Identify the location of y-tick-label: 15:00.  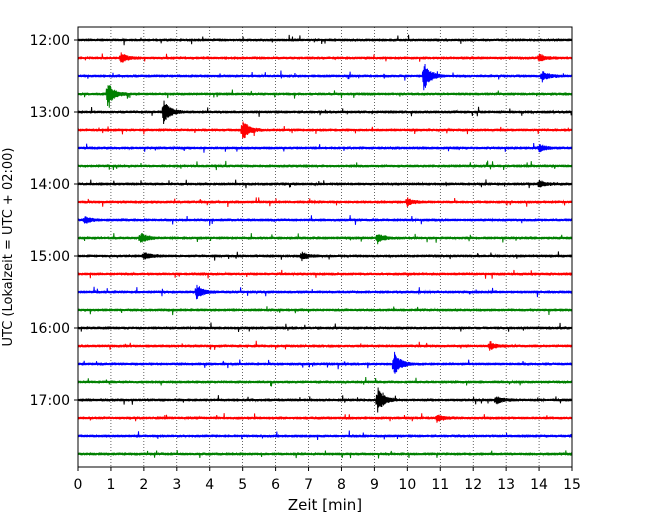
(50, 257).